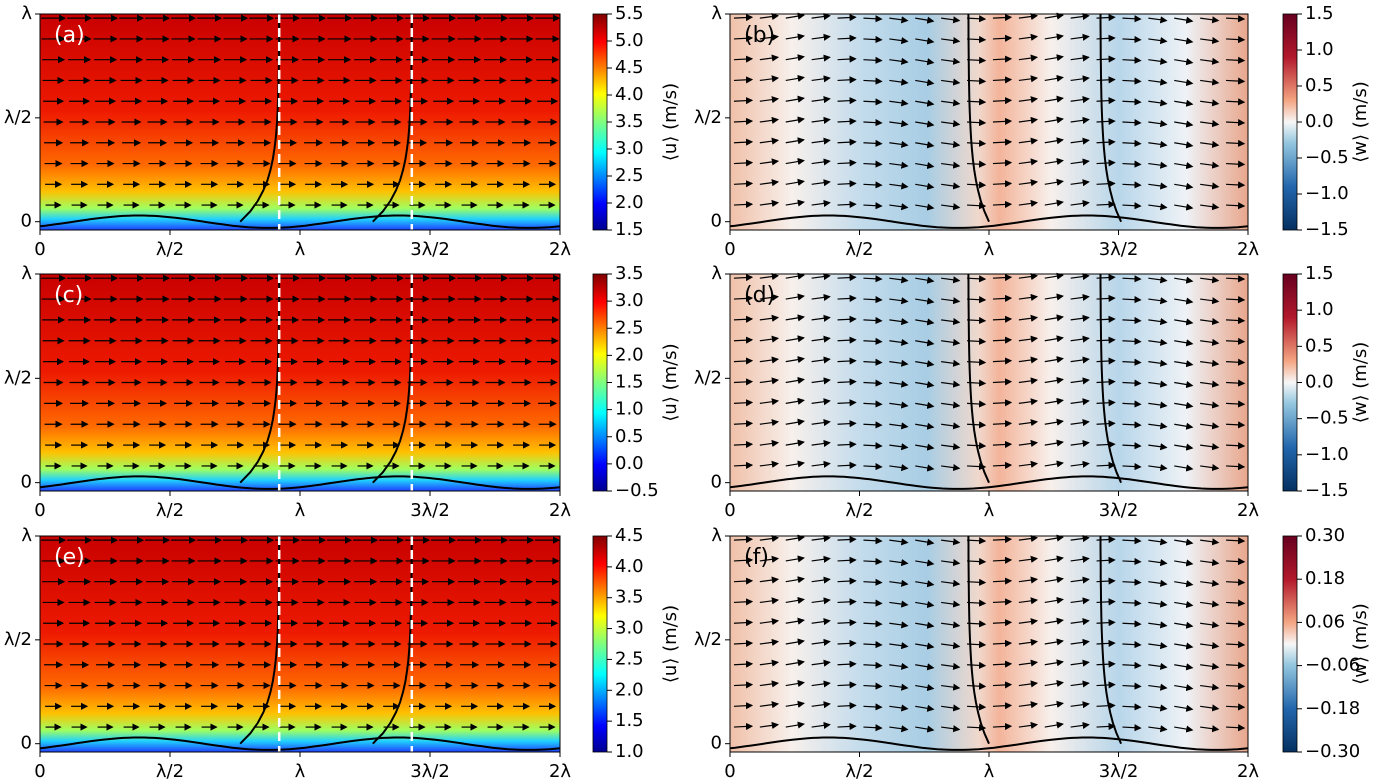  I want to click on panel-label: (c), so click(68, 295).